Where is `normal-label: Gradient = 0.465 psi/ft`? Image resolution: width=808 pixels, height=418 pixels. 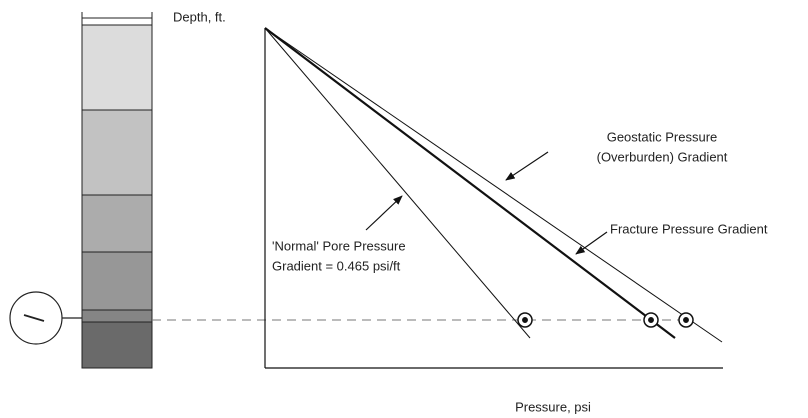 normal-label: Gradient = 0.465 psi/ft is located at coordinates (336, 265).